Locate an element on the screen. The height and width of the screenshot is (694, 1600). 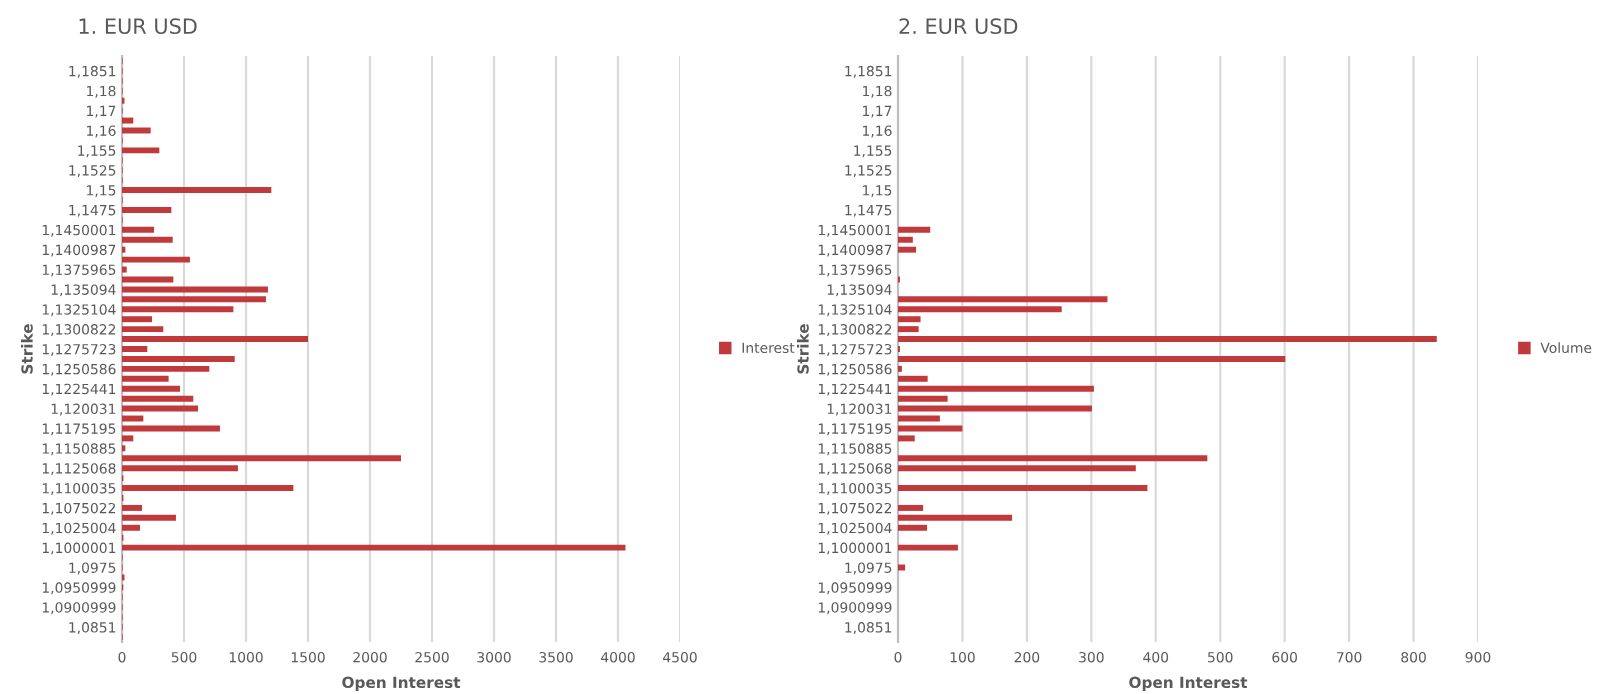
chart-title: 1. EUR USD is located at coordinates (138, 26).